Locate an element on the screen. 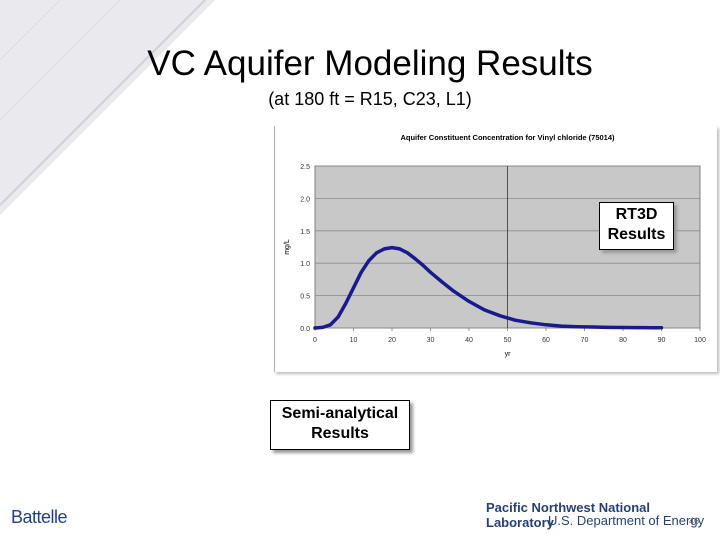 The width and height of the screenshot is (720, 540). x-axis-label: yr is located at coordinates (508, 354).